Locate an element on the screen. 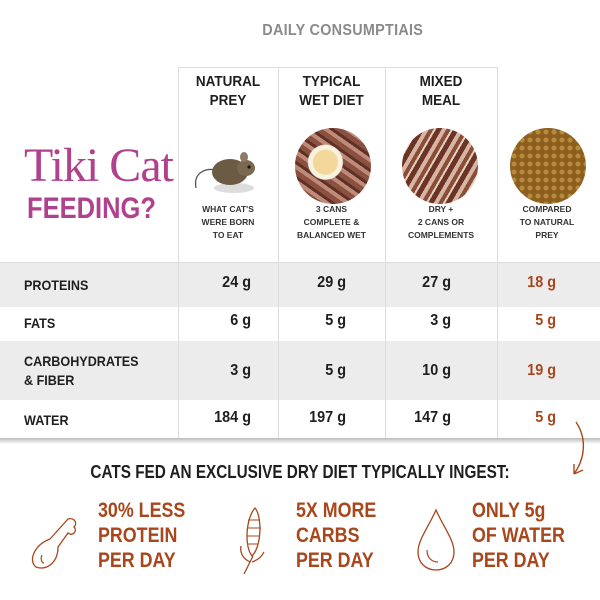 The width and height of the screenshot is (600, 600). stat-carbs: 5X MORE CARBS PER DAY is located at coordinates (336, 535).